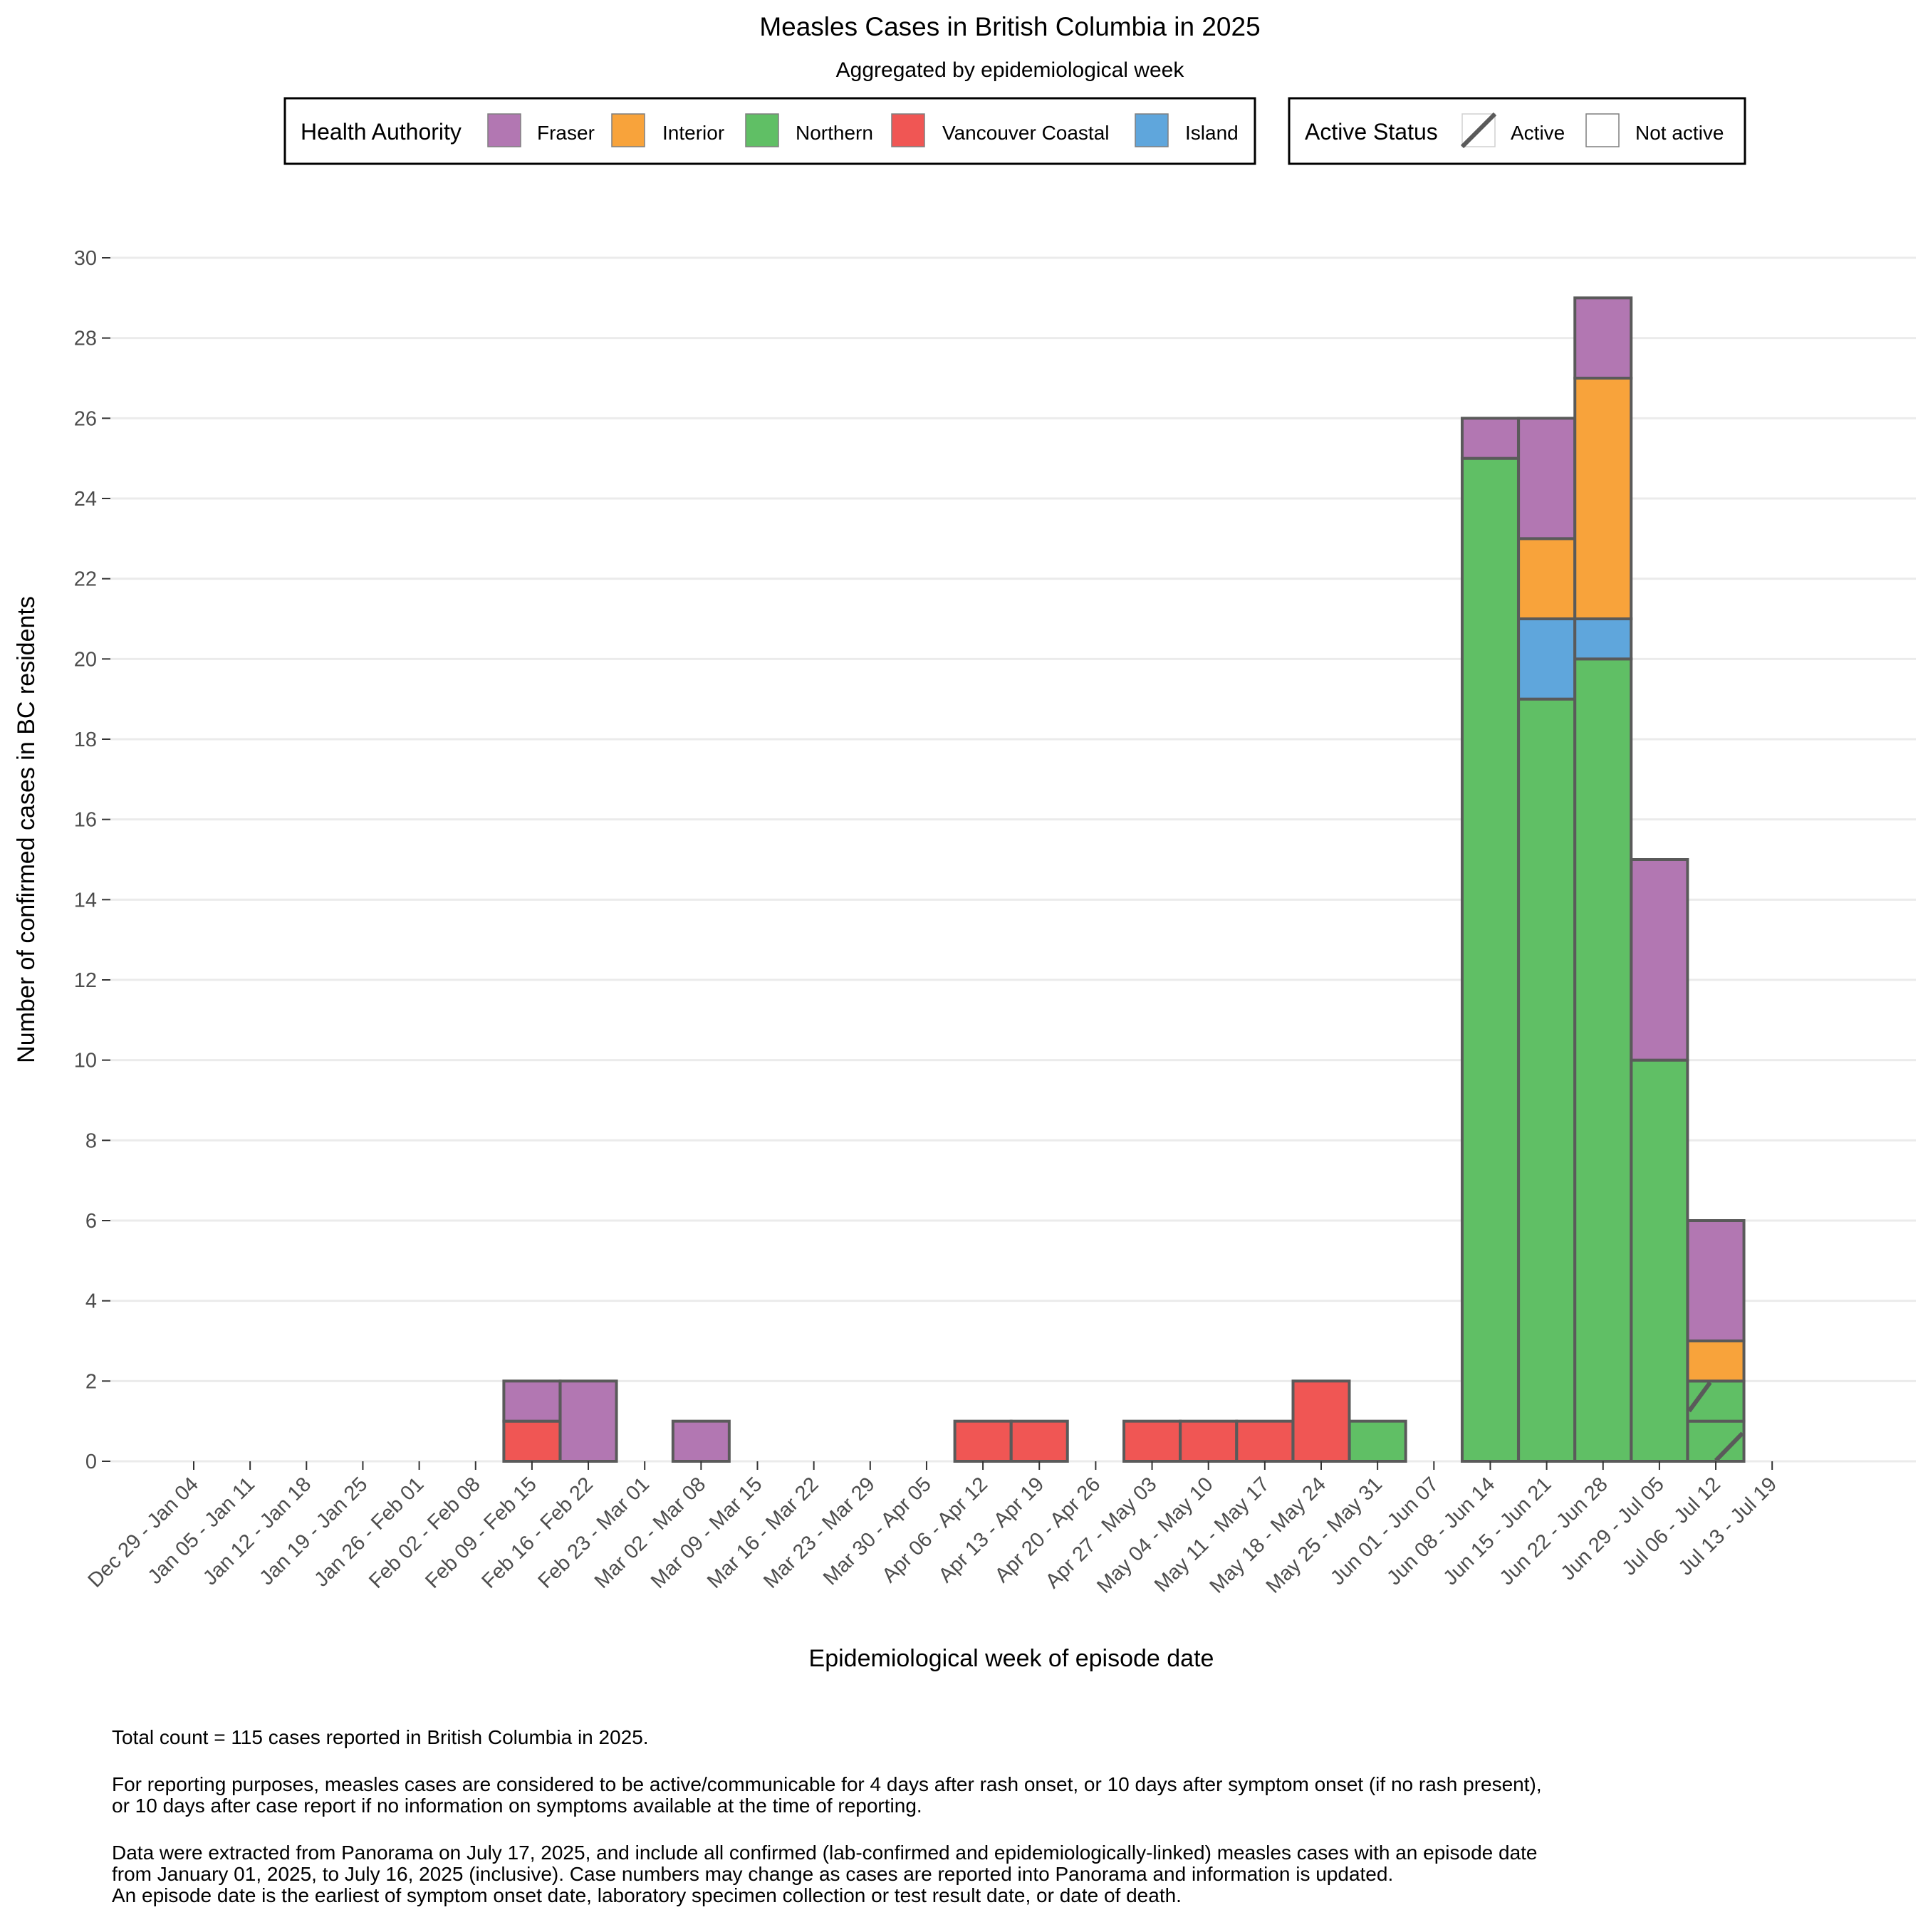  I want to click on x-tick-label: Jul 13 - Jul 19, so click(1727, 1526).